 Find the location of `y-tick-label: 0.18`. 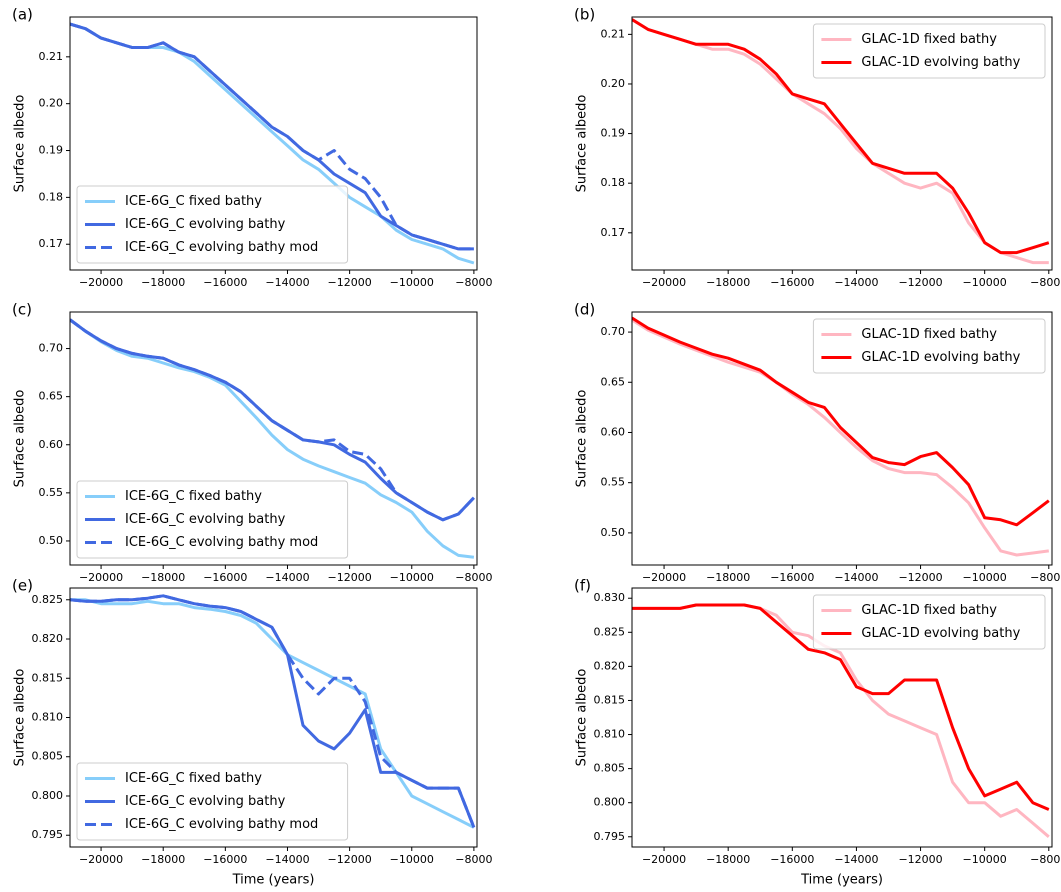

y-tick-label: 0.18 is located at coordinates (613, 182).